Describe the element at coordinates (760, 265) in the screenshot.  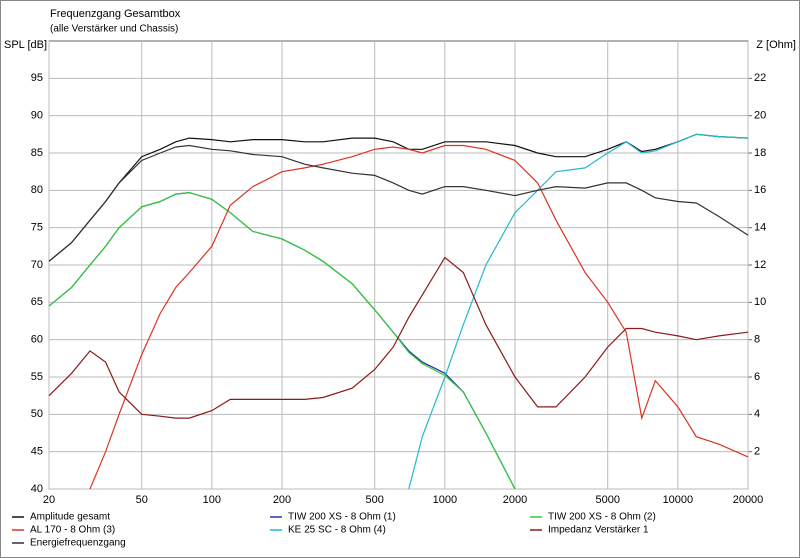
I see `y2-tick-label: 12` at that location.